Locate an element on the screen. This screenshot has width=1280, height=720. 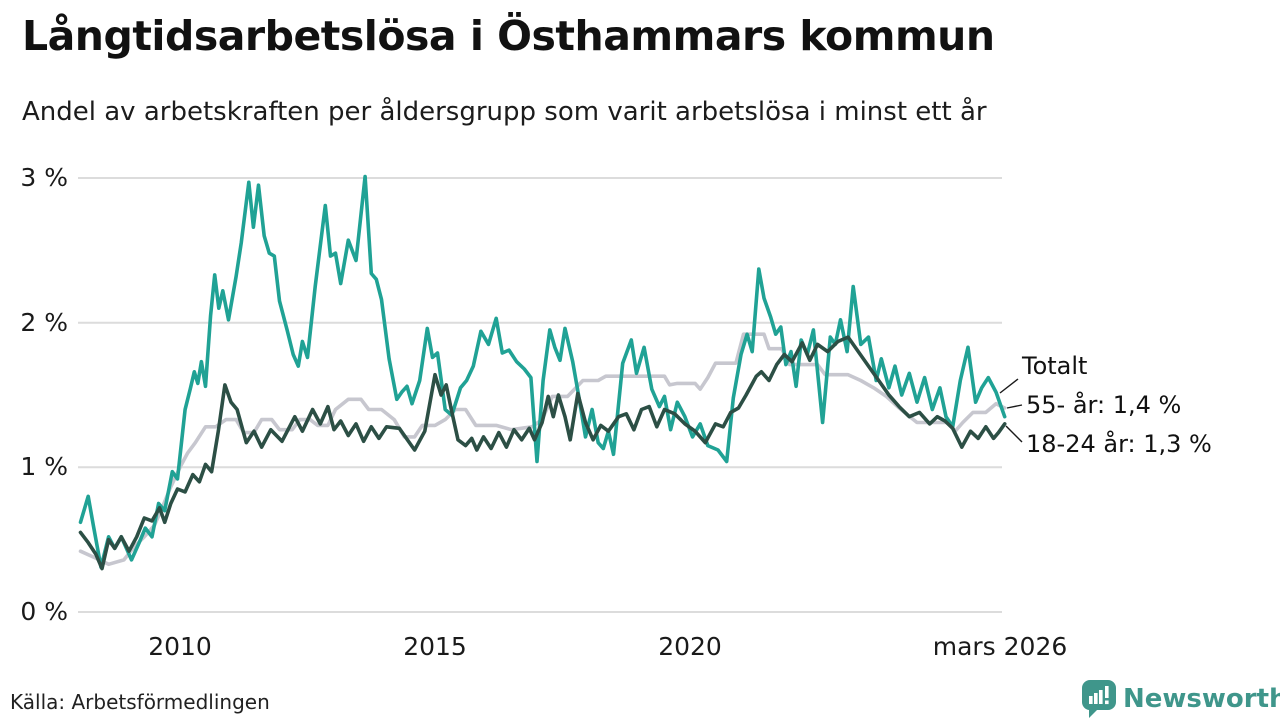
x-tick-2020: 2020 is located at coordinates (690, 646).